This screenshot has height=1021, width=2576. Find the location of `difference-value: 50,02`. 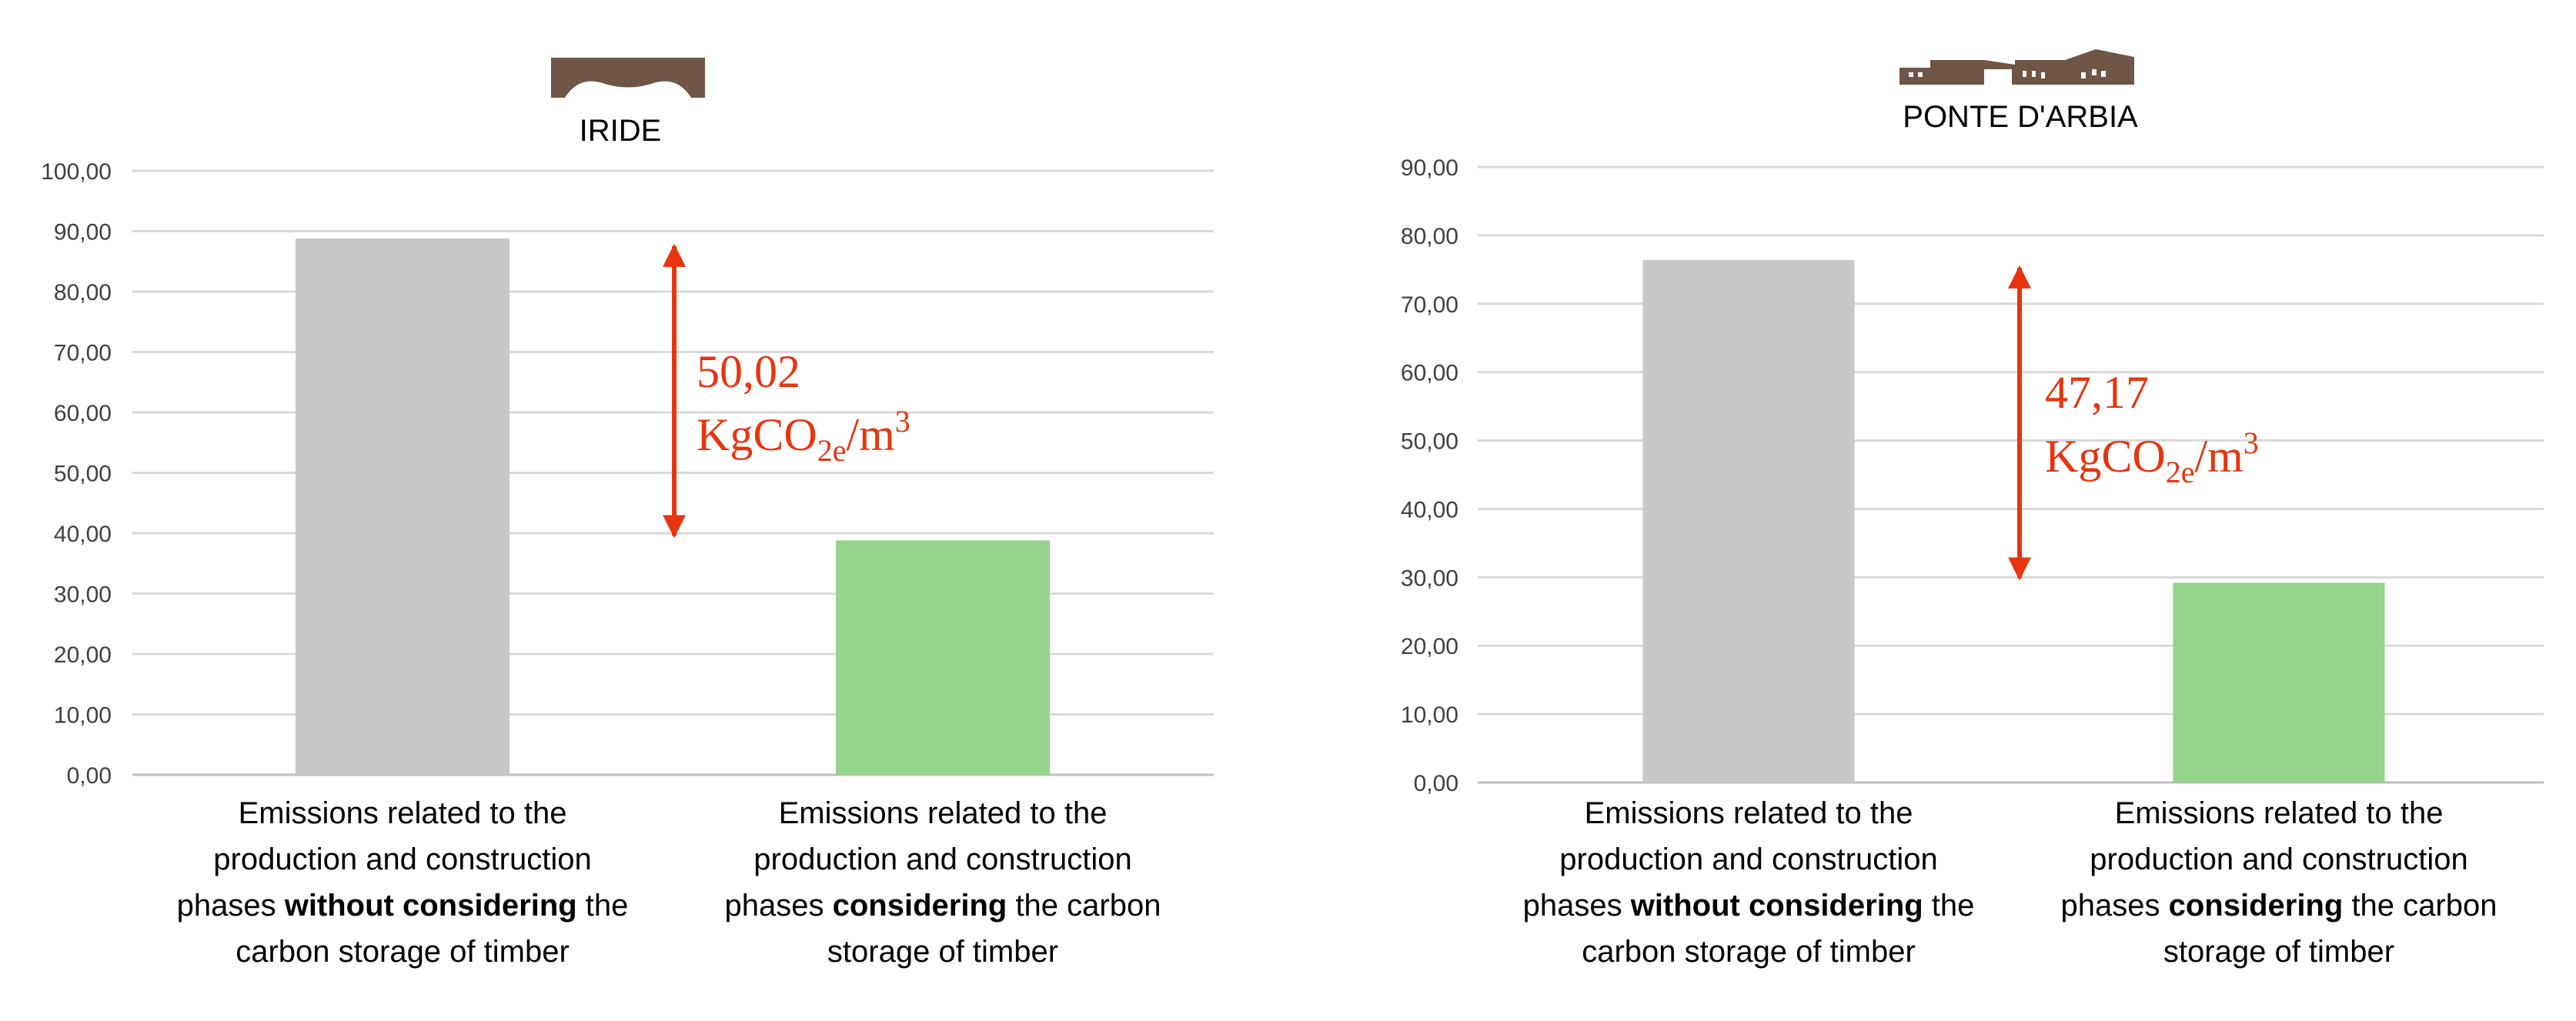

difference-value: 50,02 is located at coordinates (748, 371).